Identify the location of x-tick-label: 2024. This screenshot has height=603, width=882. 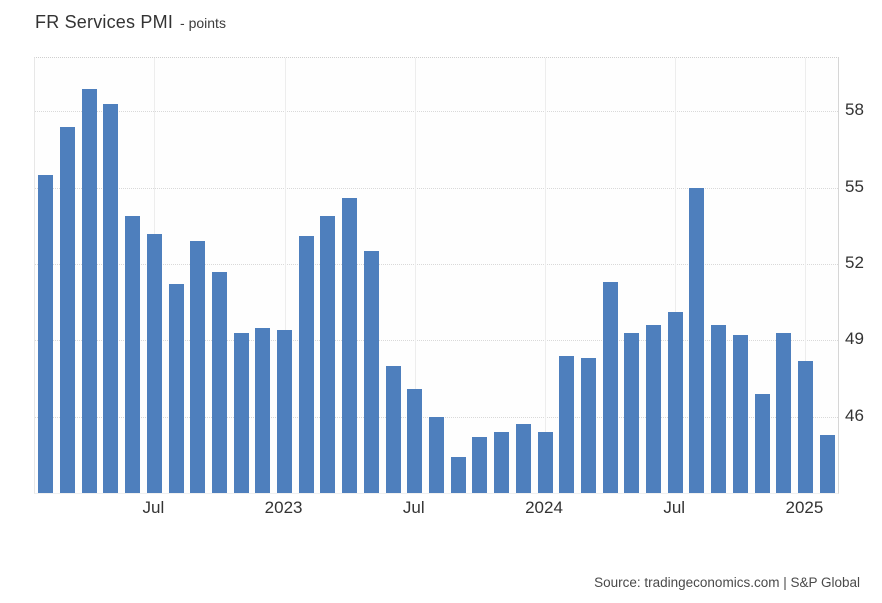
(544, 507).